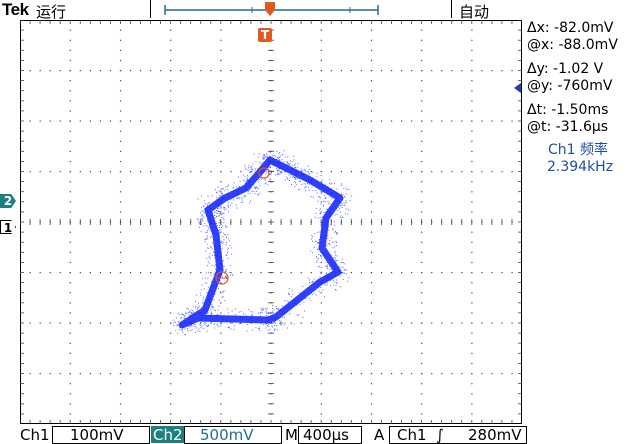 This screenshot has width=629, height=444. I want to click on run-state: 运行, so click(51, 12).